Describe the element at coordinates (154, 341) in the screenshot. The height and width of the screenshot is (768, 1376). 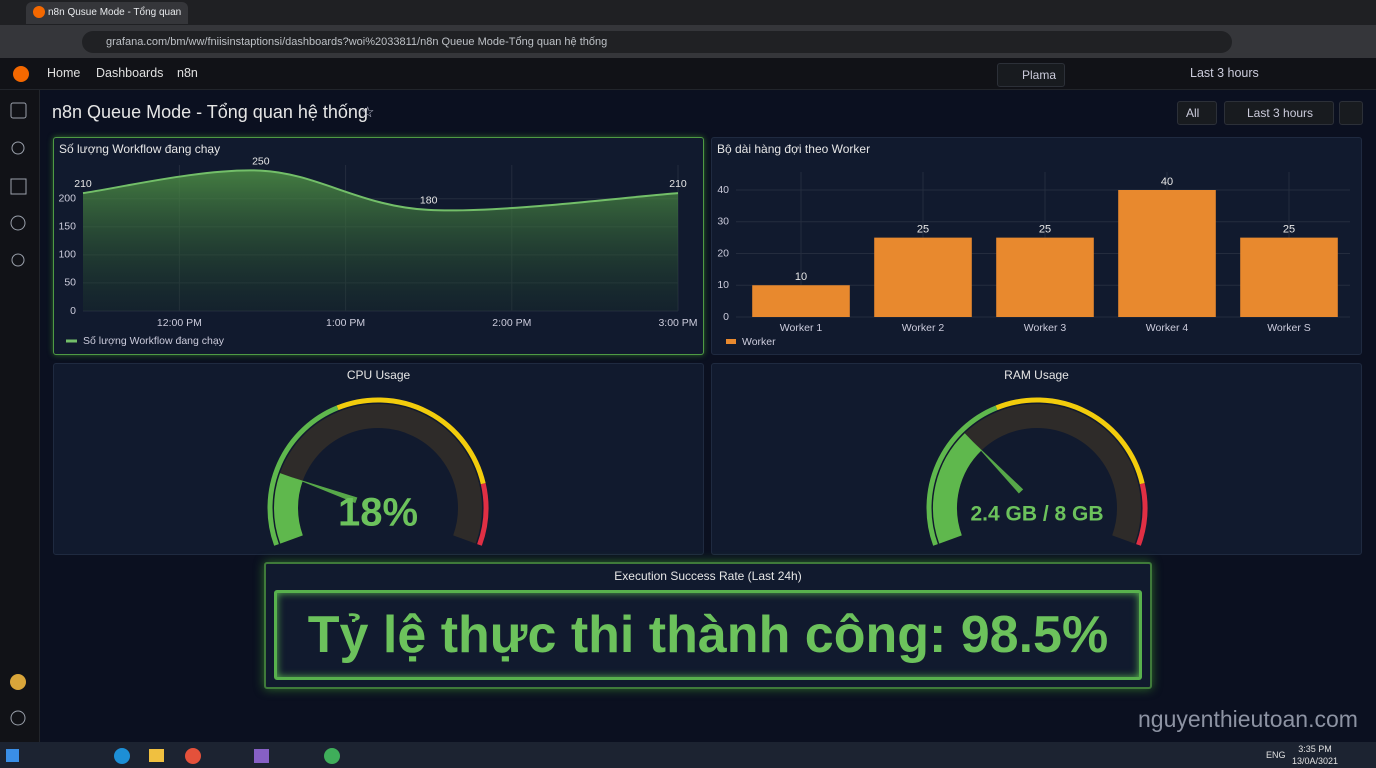
I see `legend-label: Số lượng Workflow đang chạy` at that location.